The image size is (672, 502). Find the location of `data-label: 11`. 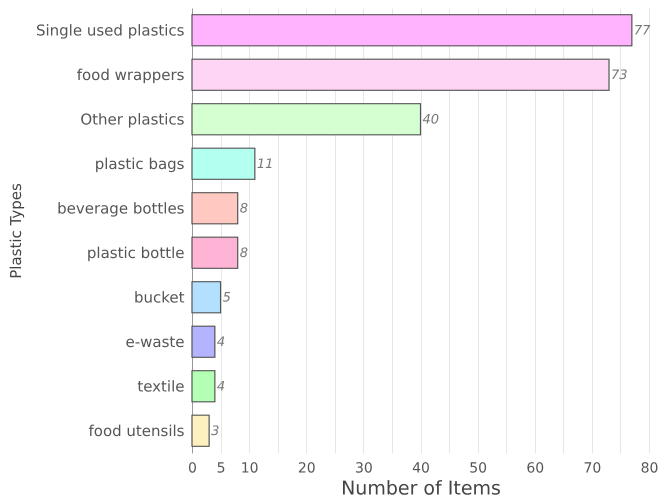

data-label: 11 is located at coordinates (265, 164).